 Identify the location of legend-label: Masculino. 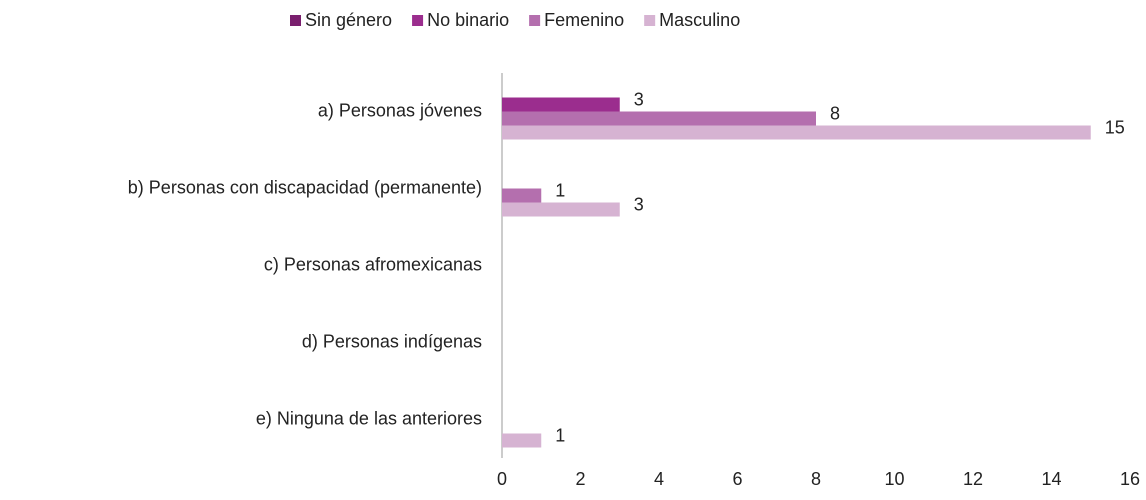
(699, 20).